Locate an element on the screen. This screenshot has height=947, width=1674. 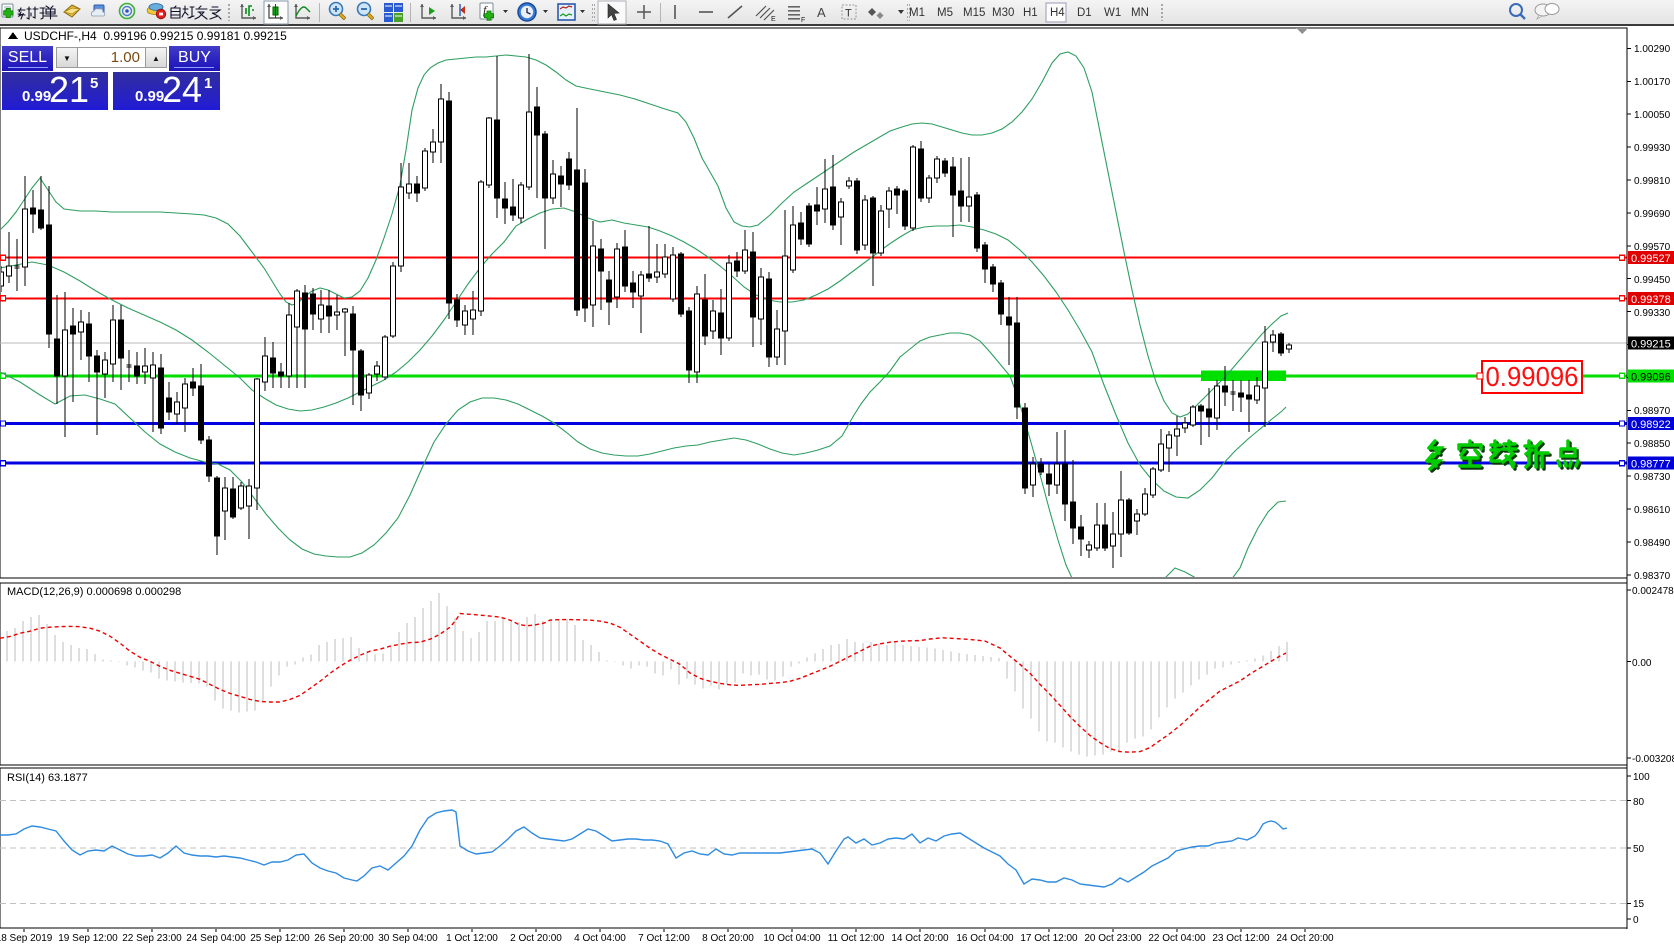
svg-text: 0.98850 is located at coordinates (1652, 444).